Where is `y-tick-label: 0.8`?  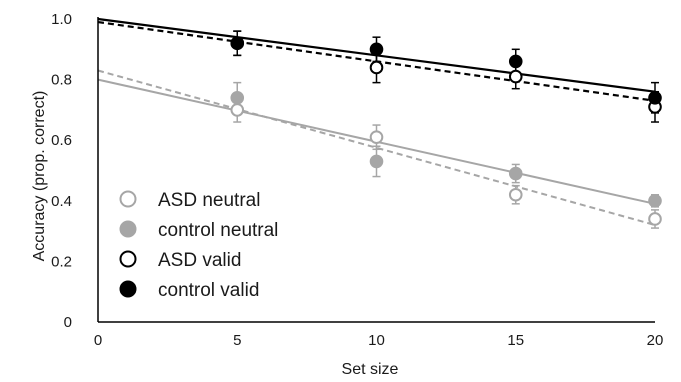 y-tick-label: 0.8 is located at coordinates (61, 80).